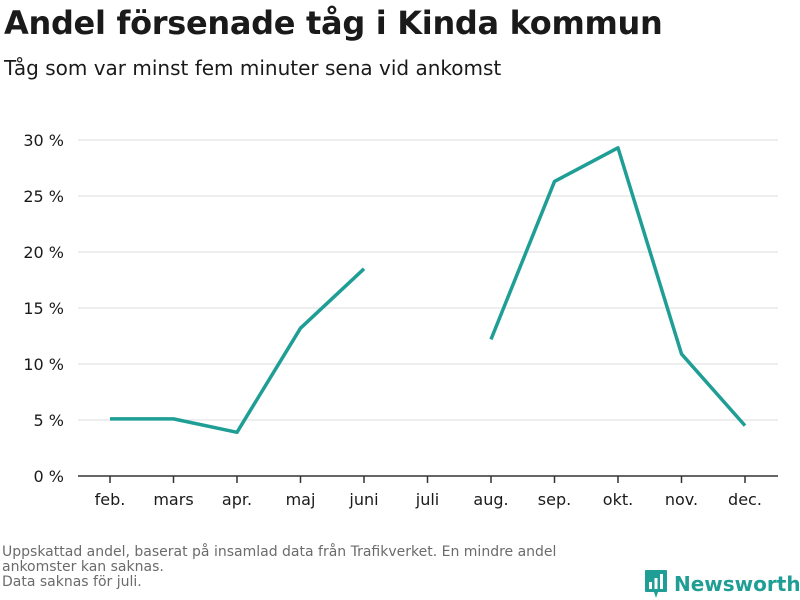  What do you see at coordinates (333, 23) in the screenshot?
I see `chart-title: Andel försenade tåg i Kinda kommun` at bounding box center [333, 23].